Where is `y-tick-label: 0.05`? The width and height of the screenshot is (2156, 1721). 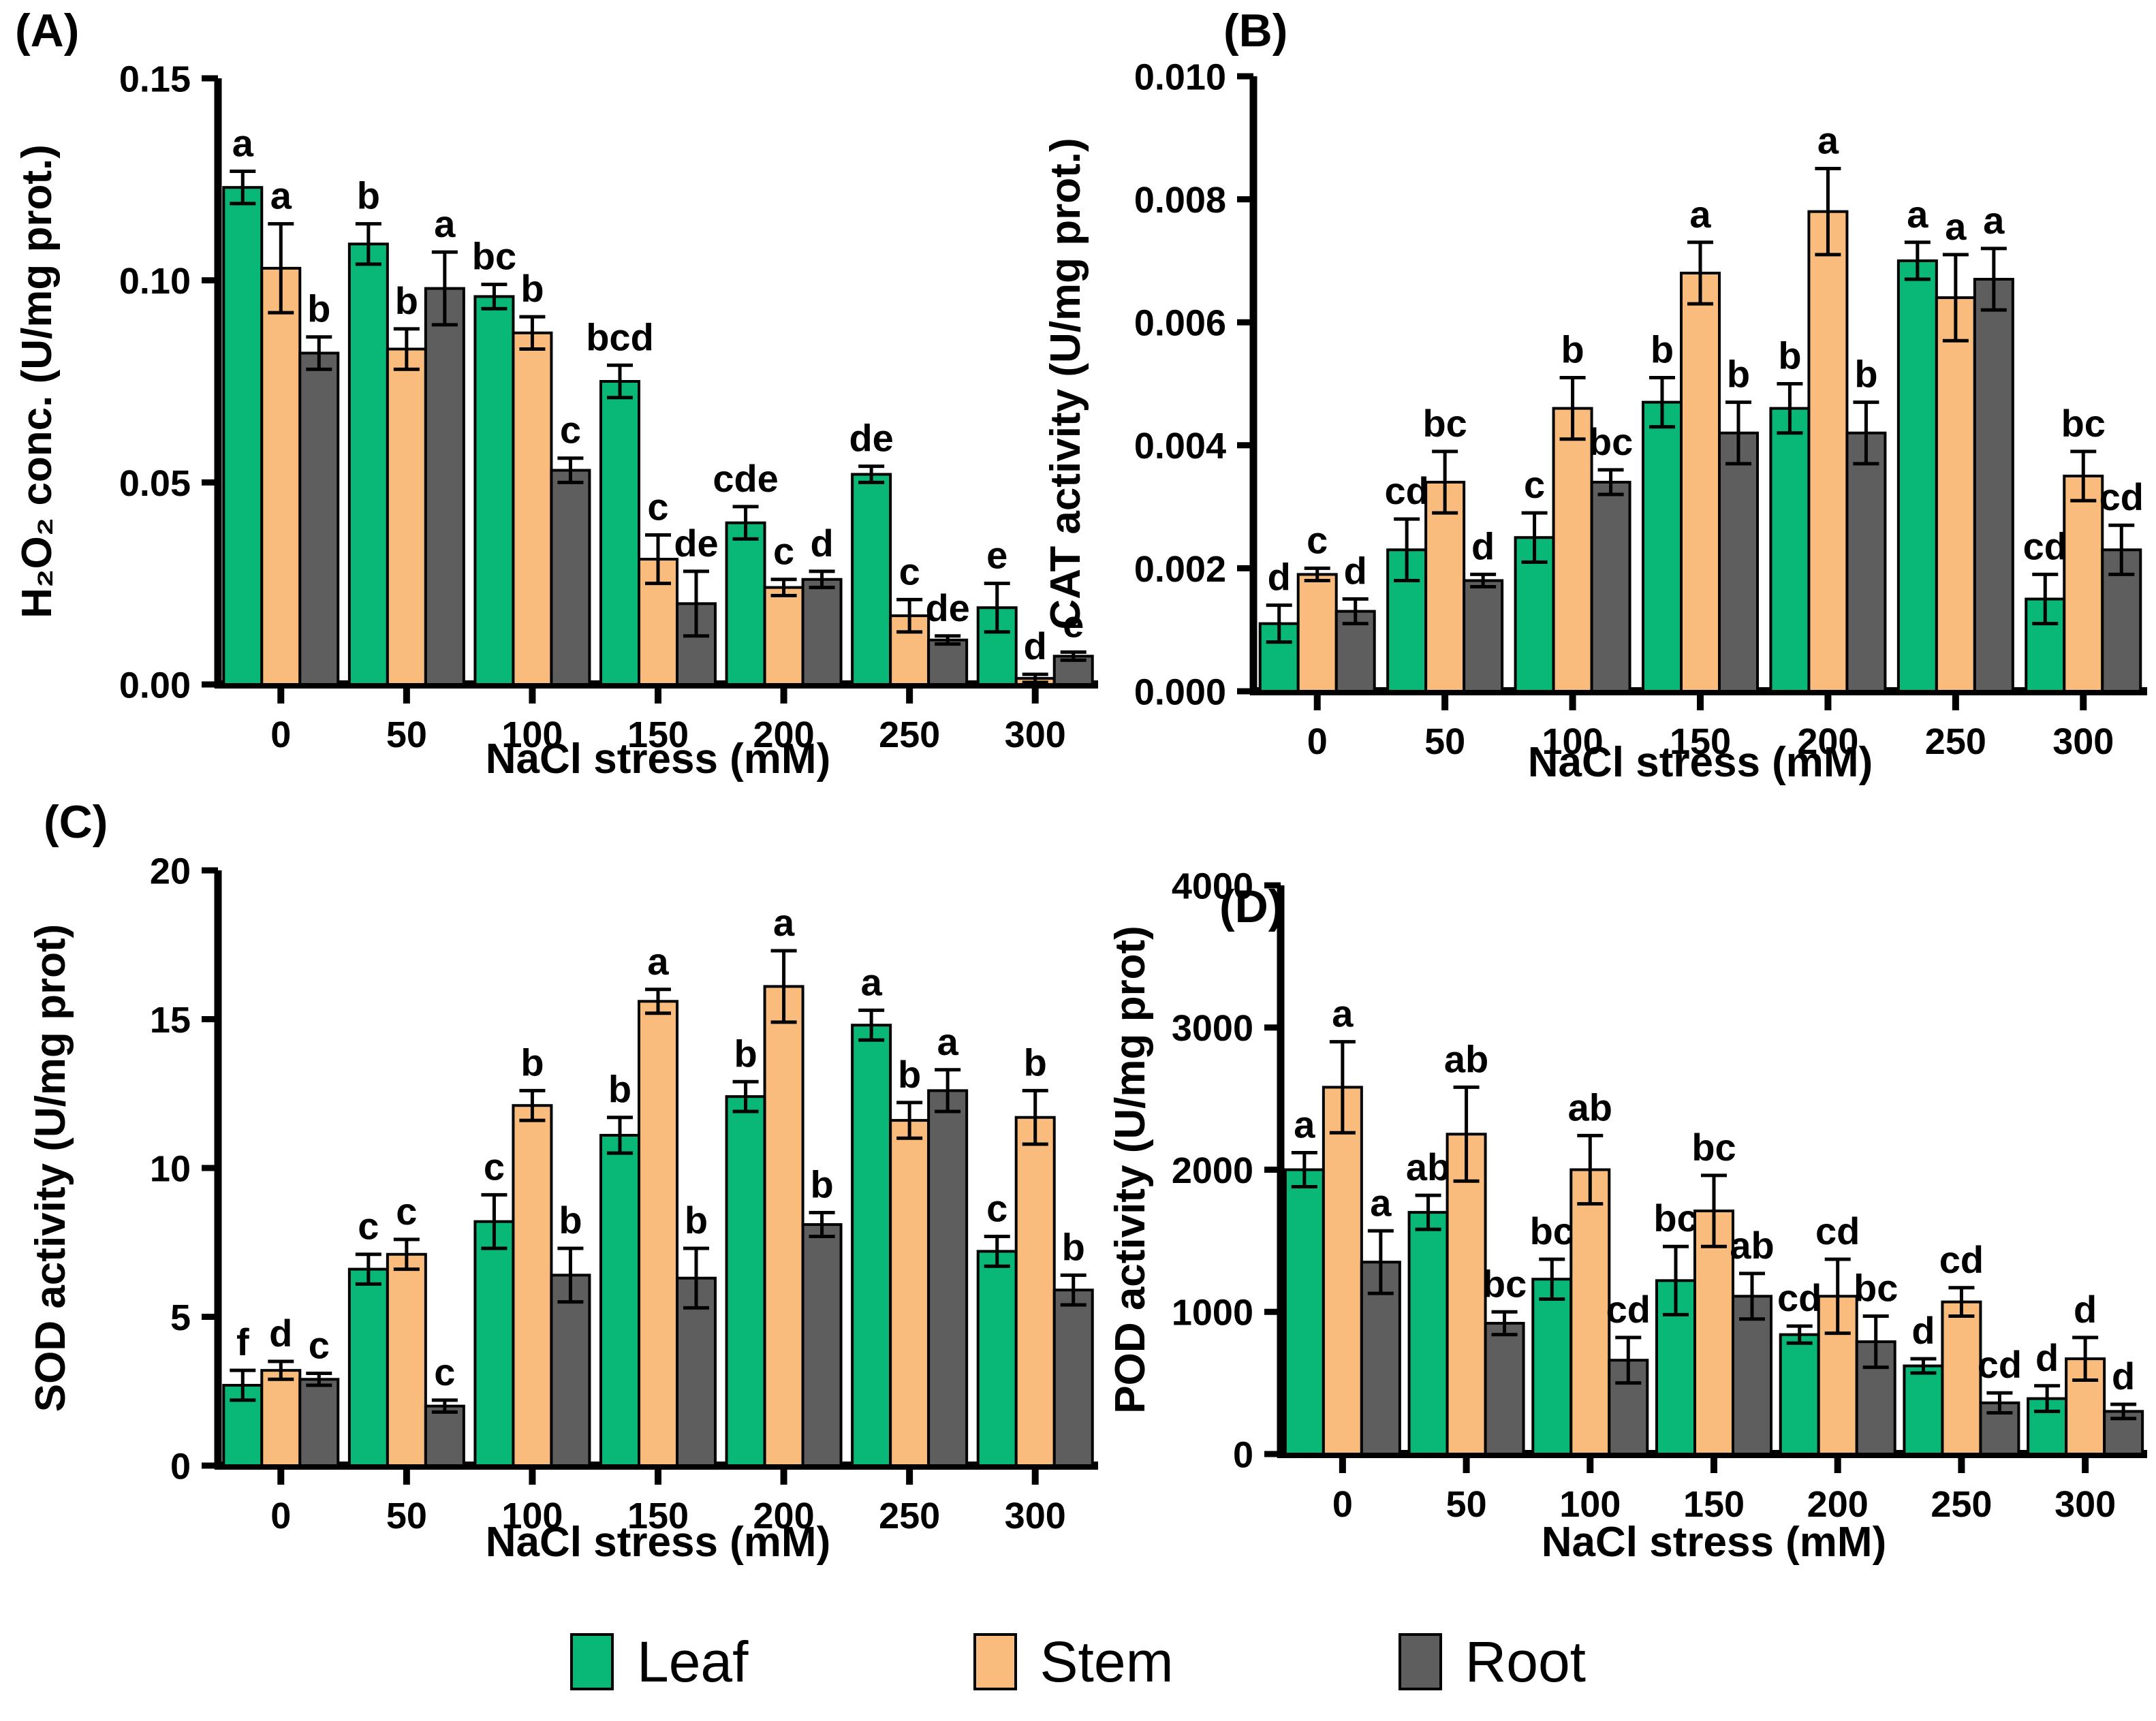
y-tick-label: 0.05 is located at coordinates (155, 484).